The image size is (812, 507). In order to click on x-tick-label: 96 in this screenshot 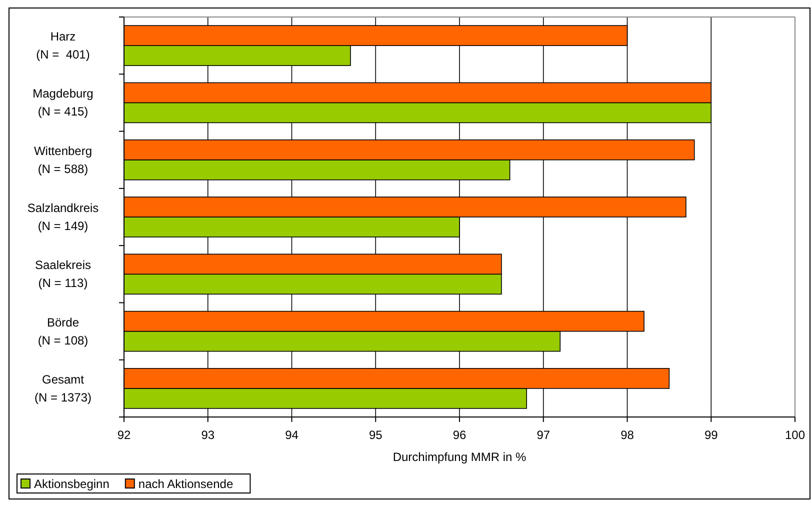, I will do `click(459, 435)`.